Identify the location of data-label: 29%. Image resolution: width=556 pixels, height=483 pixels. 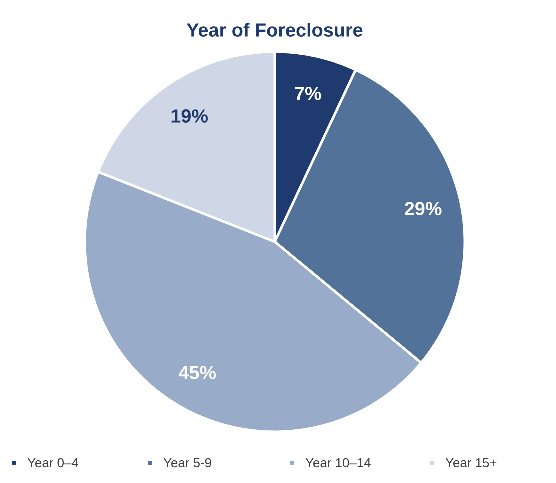
(423, 209).